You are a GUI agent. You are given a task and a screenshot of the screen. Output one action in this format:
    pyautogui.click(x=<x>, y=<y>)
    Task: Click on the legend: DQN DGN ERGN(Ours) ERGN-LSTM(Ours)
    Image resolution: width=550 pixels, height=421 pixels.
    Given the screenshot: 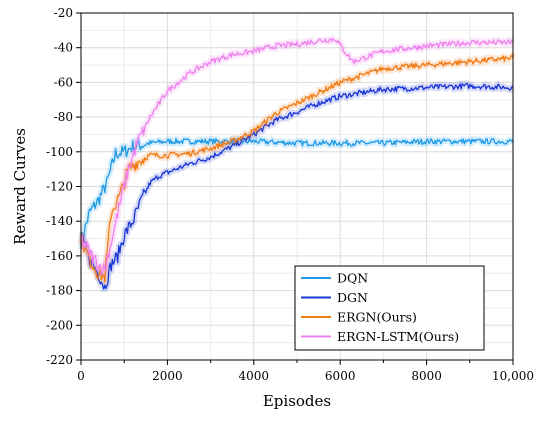 What is the action you would take?
    pyautogui.click(x=389, y=308)
    